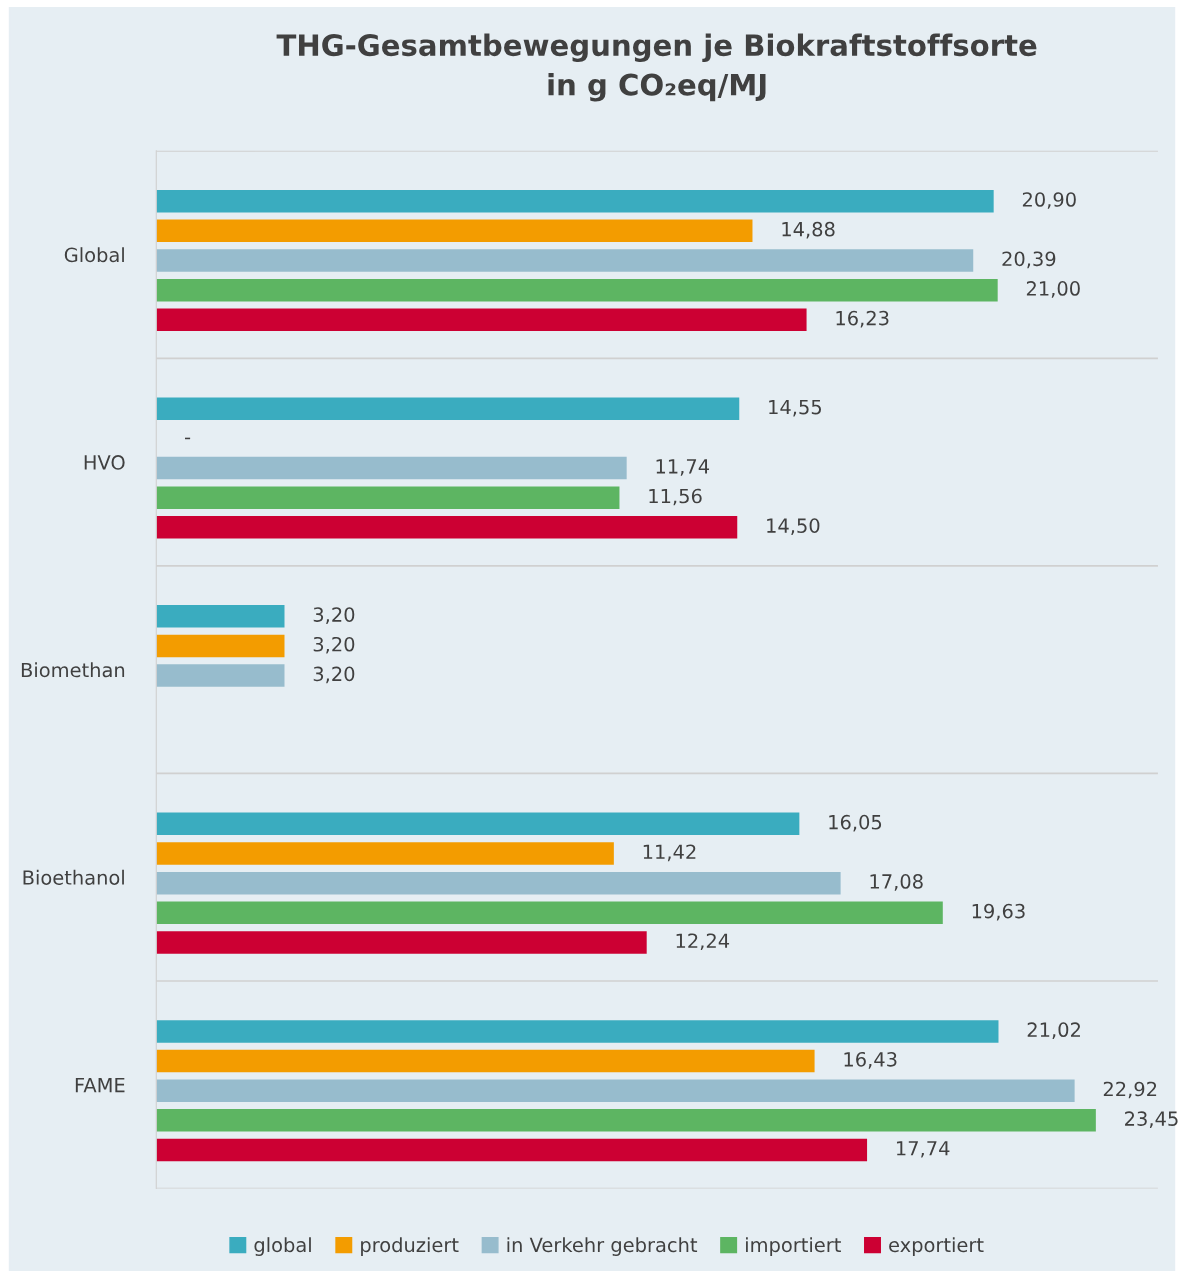  Describe the element at coordinates (1053, 289) in the screenshot. I see `data-label: 21,00` at that location.